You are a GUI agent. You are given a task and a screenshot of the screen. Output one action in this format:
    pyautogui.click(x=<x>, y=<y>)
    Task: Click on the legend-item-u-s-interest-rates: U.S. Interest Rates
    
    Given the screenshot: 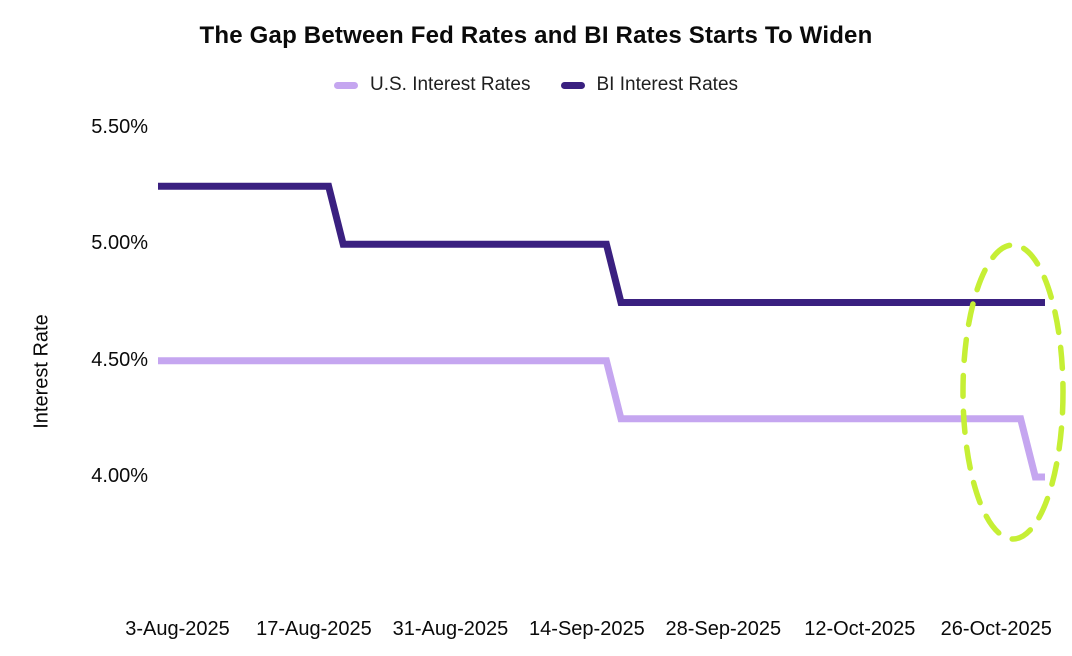 What is the action you would take?
    pyautogui.click(x=432, y=85)
    